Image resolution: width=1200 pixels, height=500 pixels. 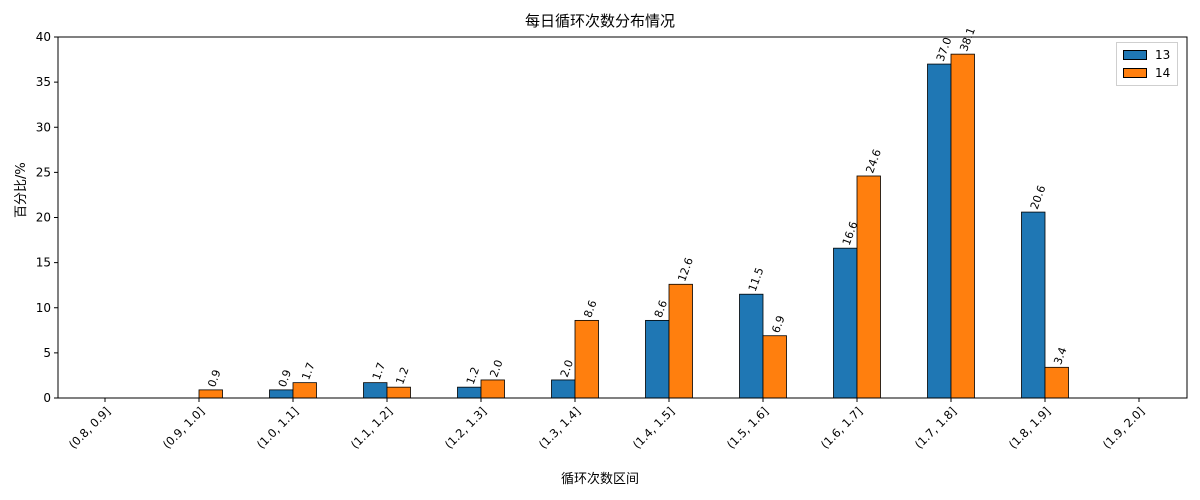 I want to click on legend-label-series-1: 13, so click(x=1163, y=55).